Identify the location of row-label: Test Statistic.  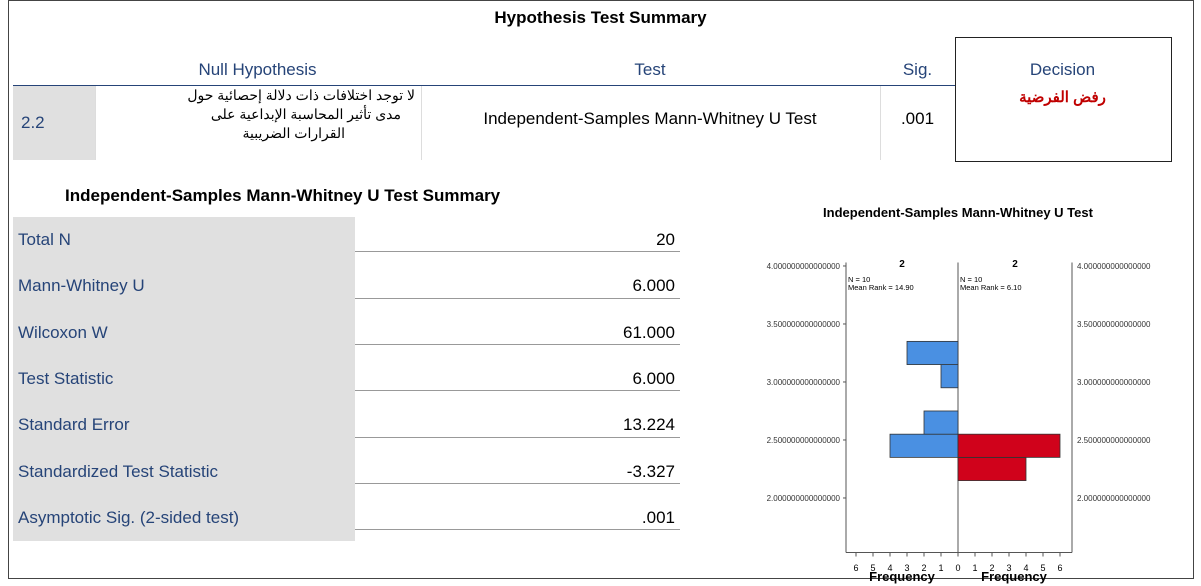
(66, 378).